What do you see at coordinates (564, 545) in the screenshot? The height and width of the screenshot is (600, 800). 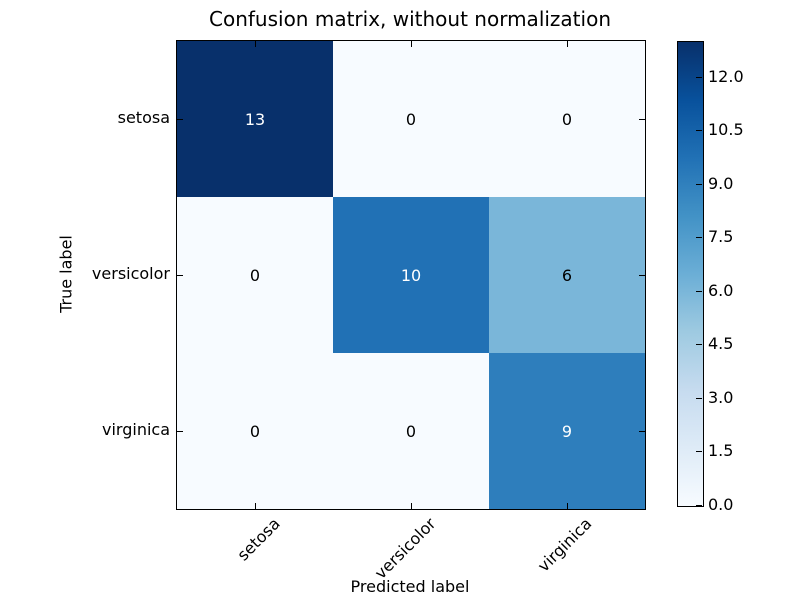 I see `x-tick-label-virginica: virginica` at bounding box center [564, 545].